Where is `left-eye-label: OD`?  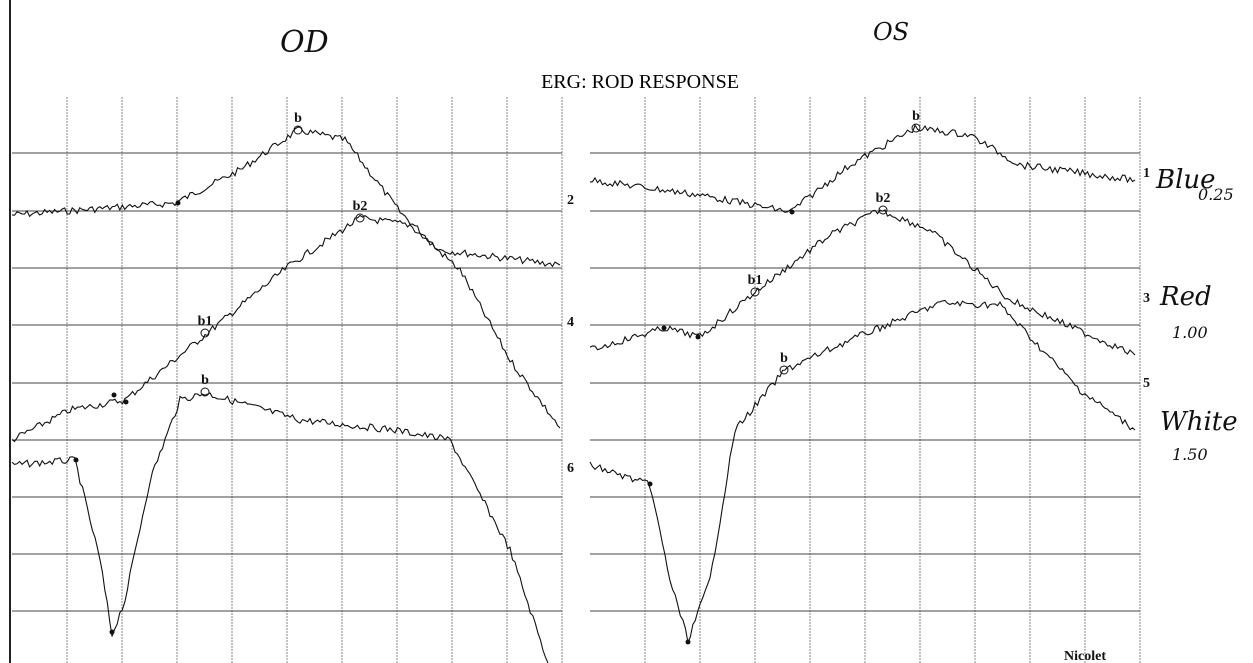 left-eye-label: OD is located at coordinates (304, 42).